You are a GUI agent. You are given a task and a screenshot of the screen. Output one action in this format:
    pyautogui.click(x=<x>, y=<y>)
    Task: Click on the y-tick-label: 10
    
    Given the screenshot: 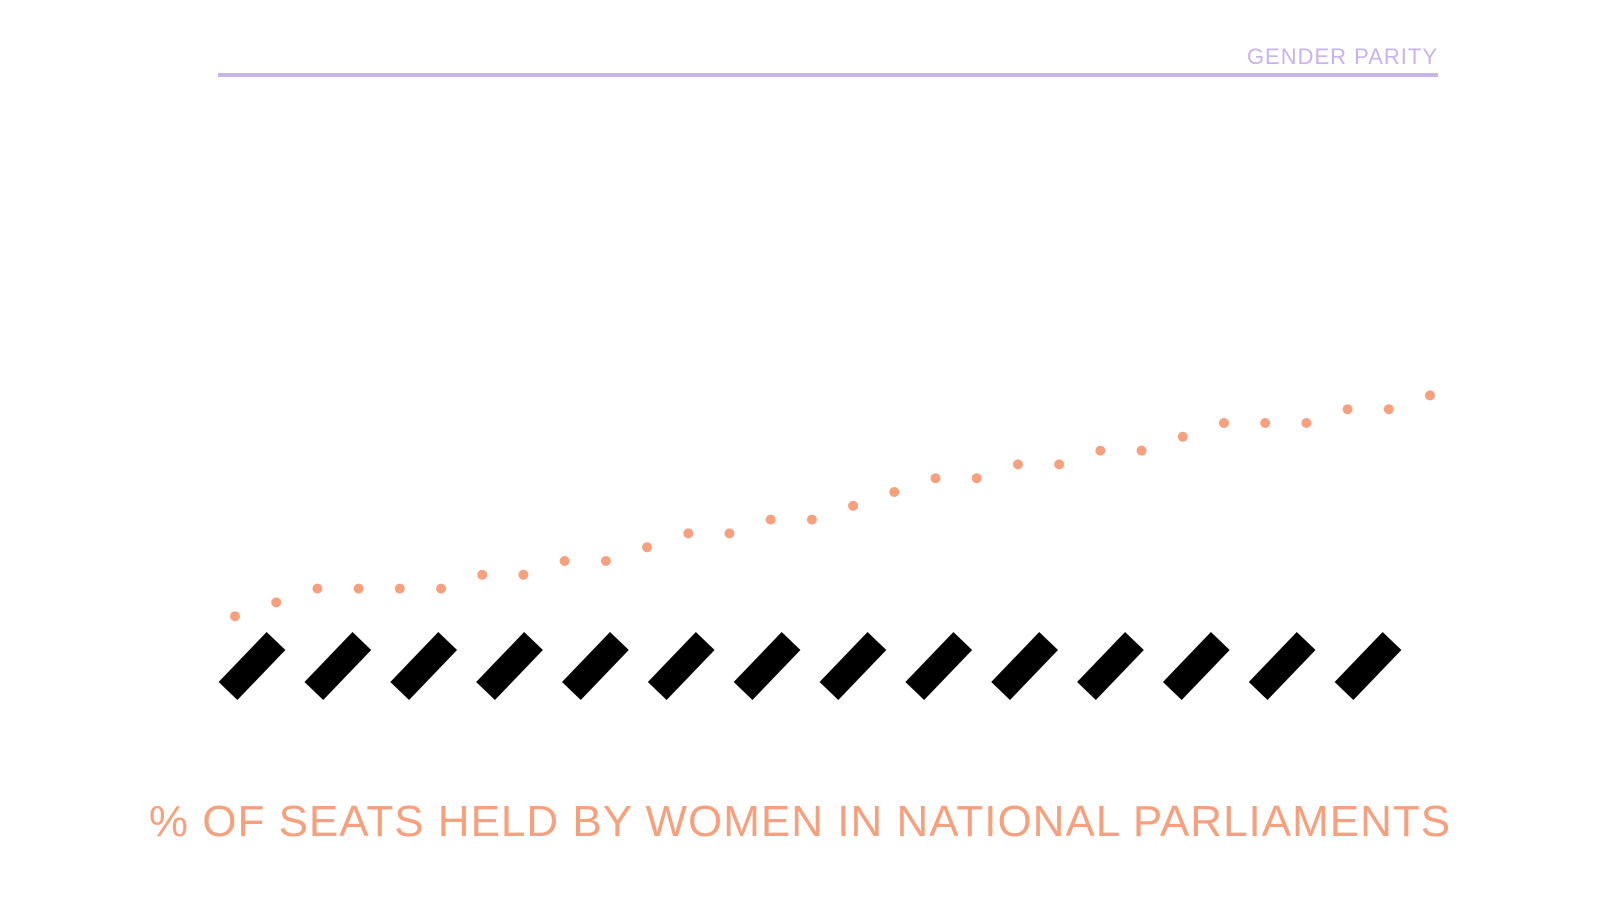 What is the action you would take?
    pyautogui.click(x=171, y=631)
    